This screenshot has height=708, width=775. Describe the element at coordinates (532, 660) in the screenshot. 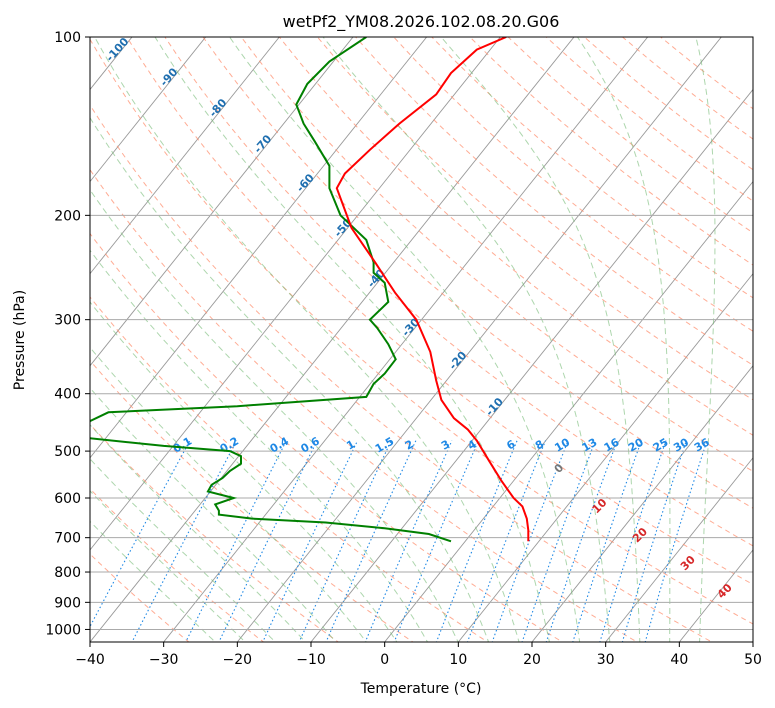

I see `x-tick-label: 20` at that location.